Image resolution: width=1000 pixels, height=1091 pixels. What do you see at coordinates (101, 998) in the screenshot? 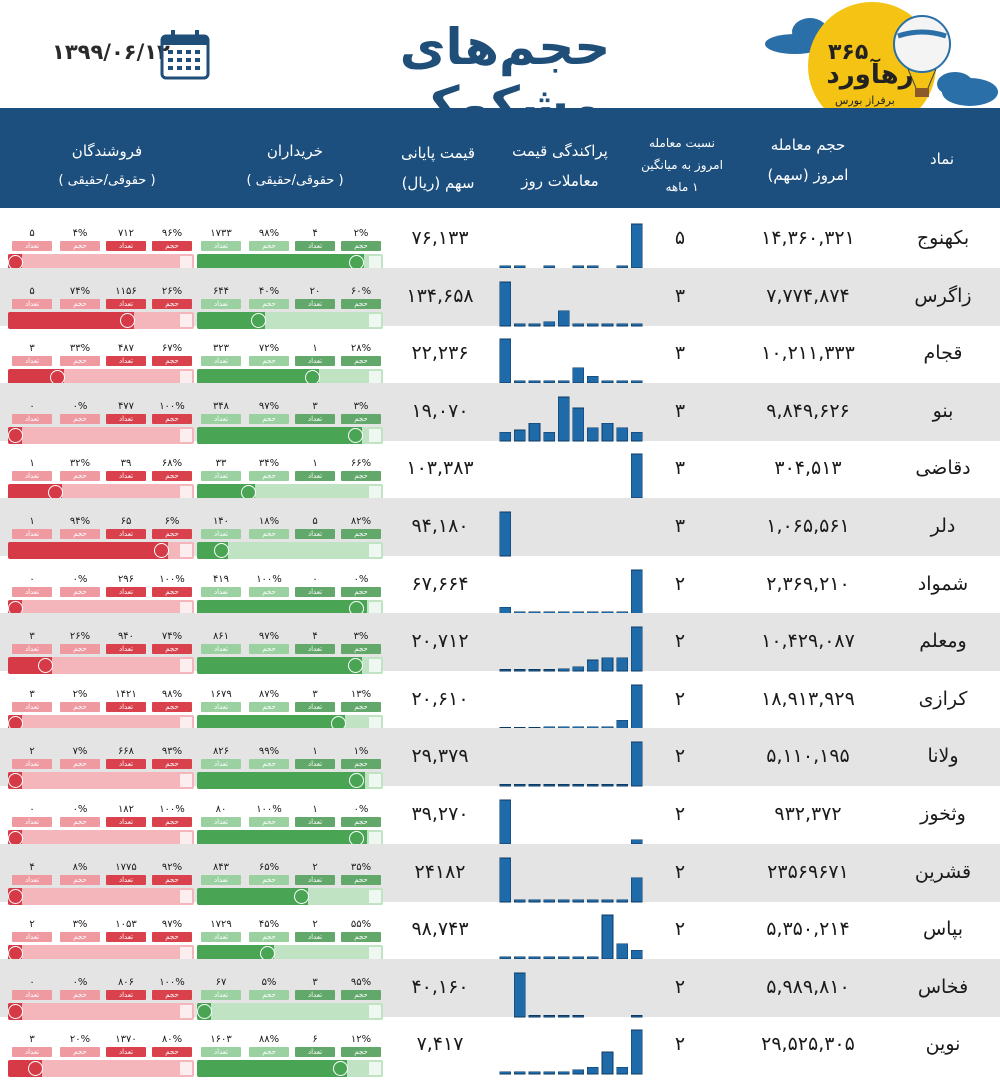
I see `sell-panel: ۱۰۰% ۸۰۶ ۰% ۰ حجم تعداد حجم تعداد` at bounding box center [101, 998].